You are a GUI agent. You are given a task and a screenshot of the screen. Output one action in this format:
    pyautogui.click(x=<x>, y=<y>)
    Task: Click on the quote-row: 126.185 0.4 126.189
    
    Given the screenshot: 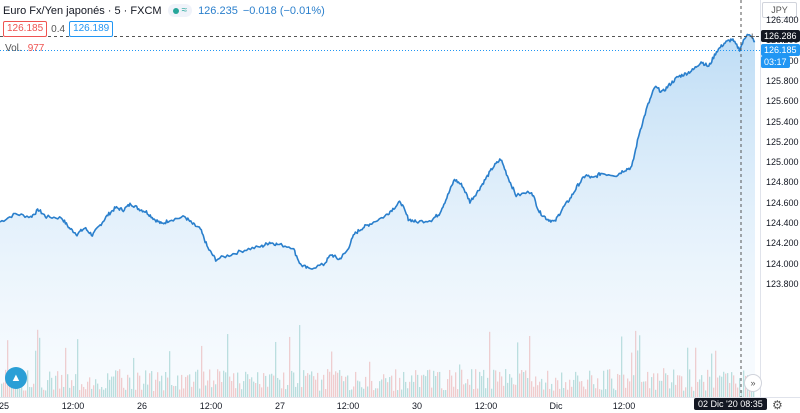 What is the action you would take?
    pyautogui.click(x=58, y=29)
    